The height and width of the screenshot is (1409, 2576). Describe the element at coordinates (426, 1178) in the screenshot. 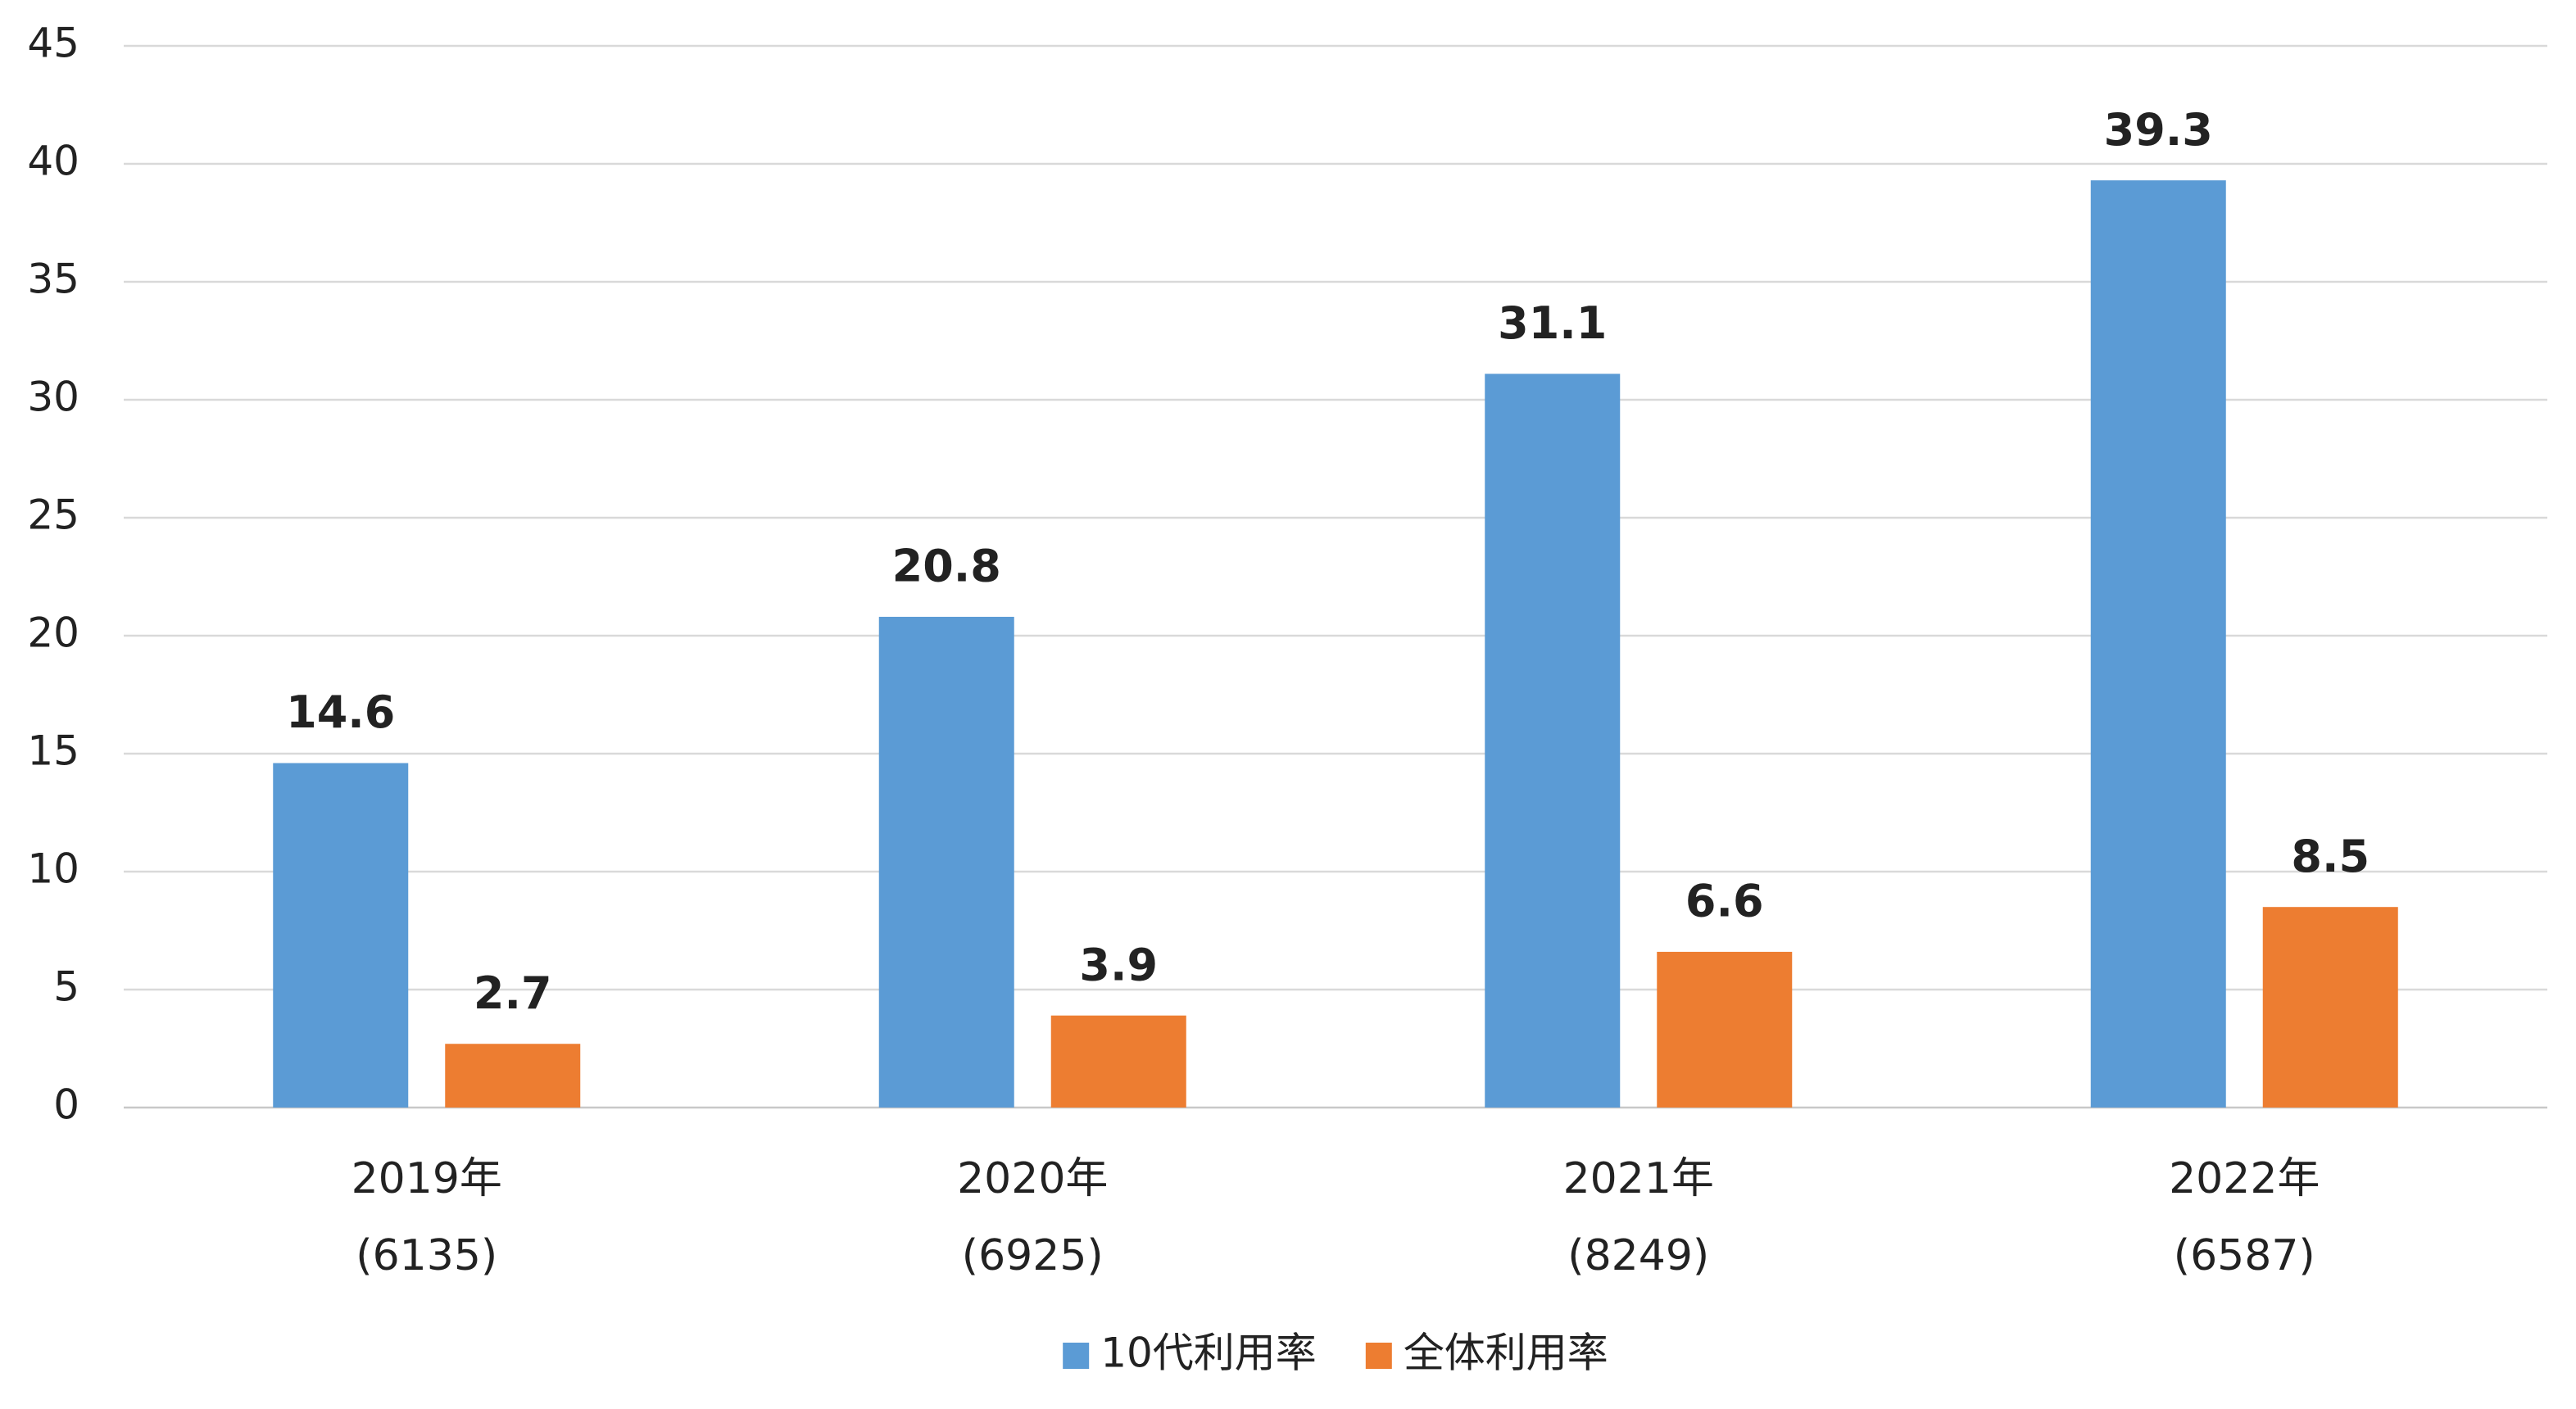

I see `x-tick-label: 2019年` at that location.